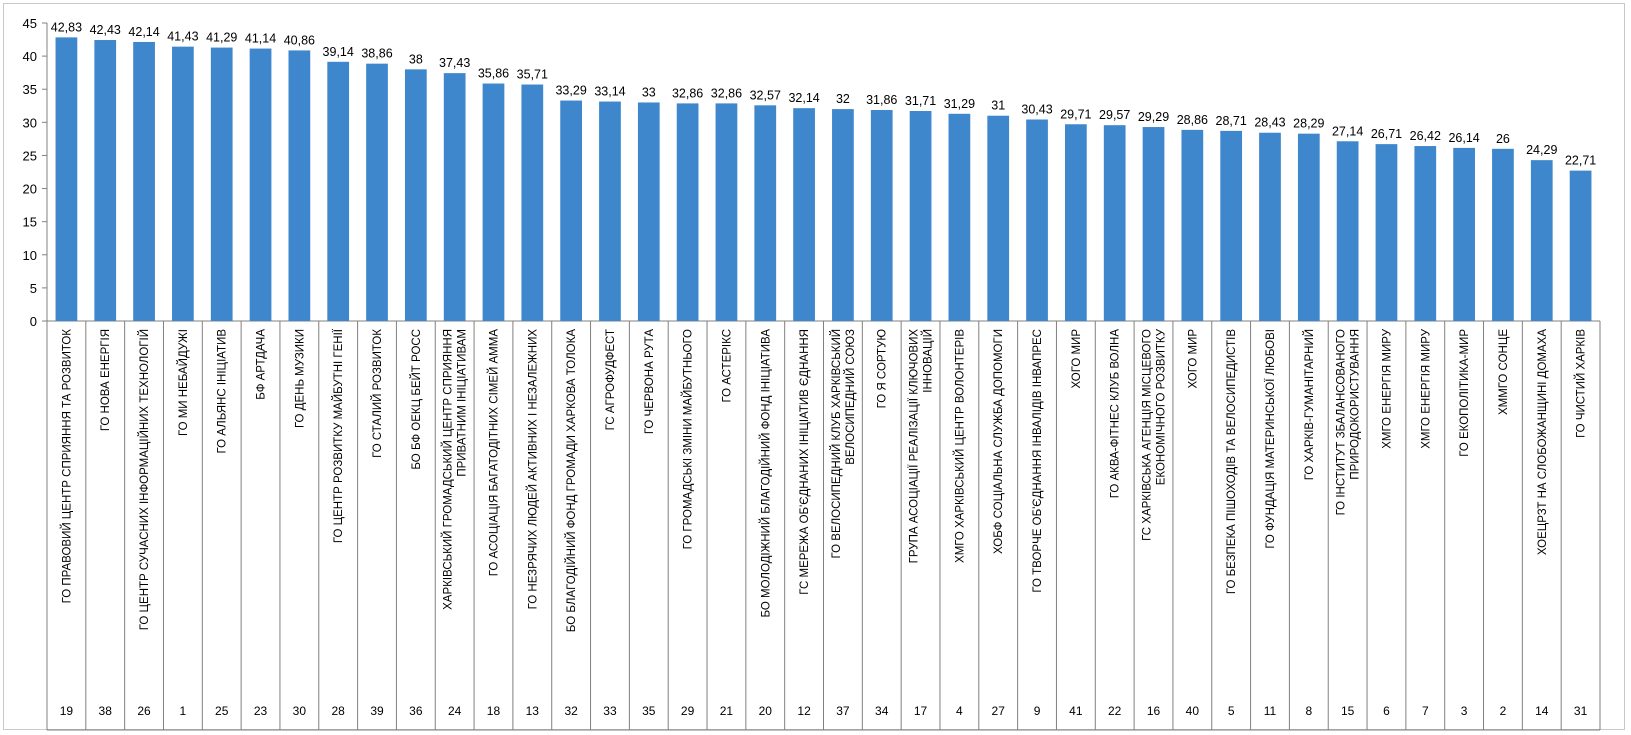  I want to click on y-tick-label: 25, so click(30, 155).